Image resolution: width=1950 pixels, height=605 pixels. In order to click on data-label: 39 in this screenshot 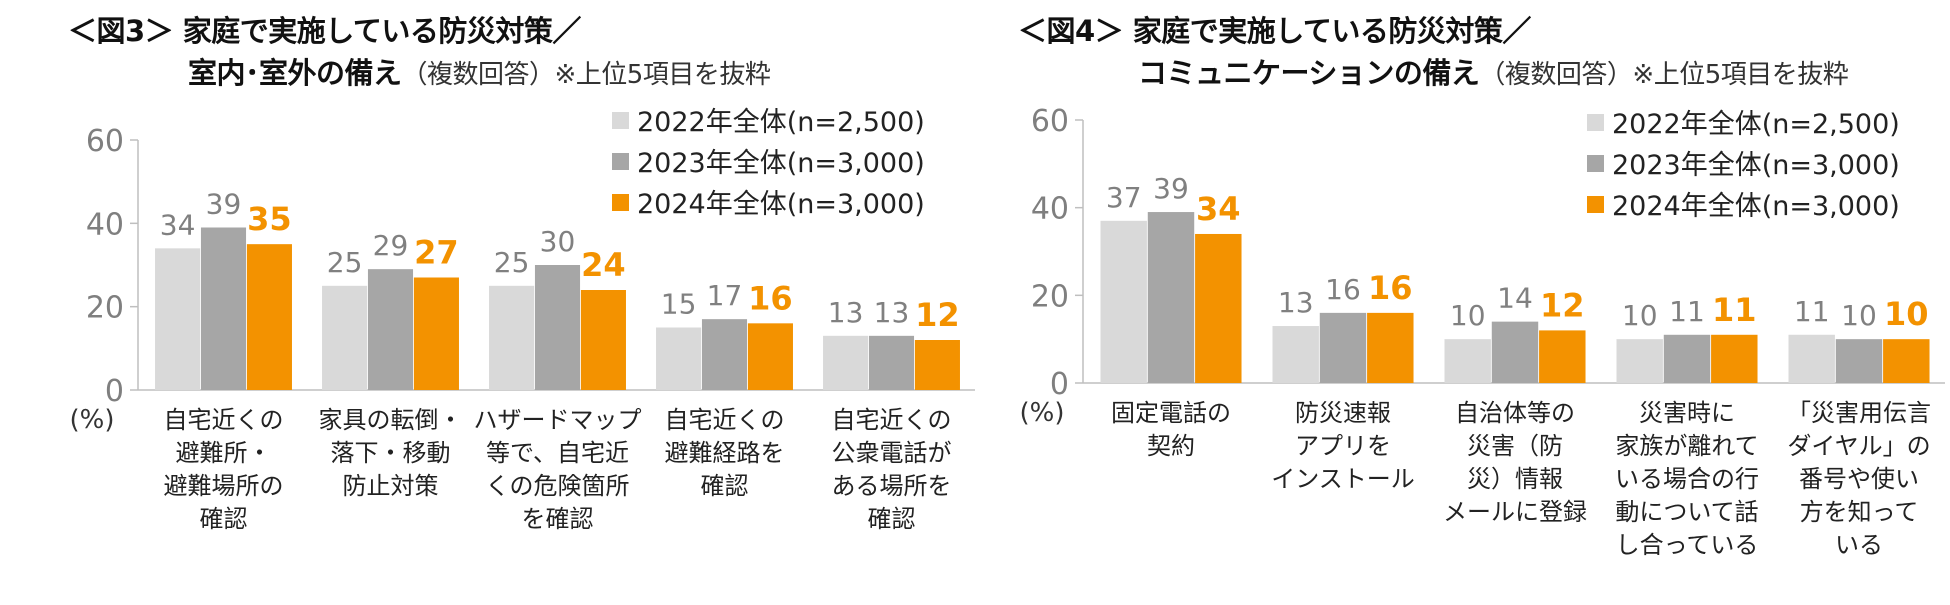, I will do `click(224, 204)`.